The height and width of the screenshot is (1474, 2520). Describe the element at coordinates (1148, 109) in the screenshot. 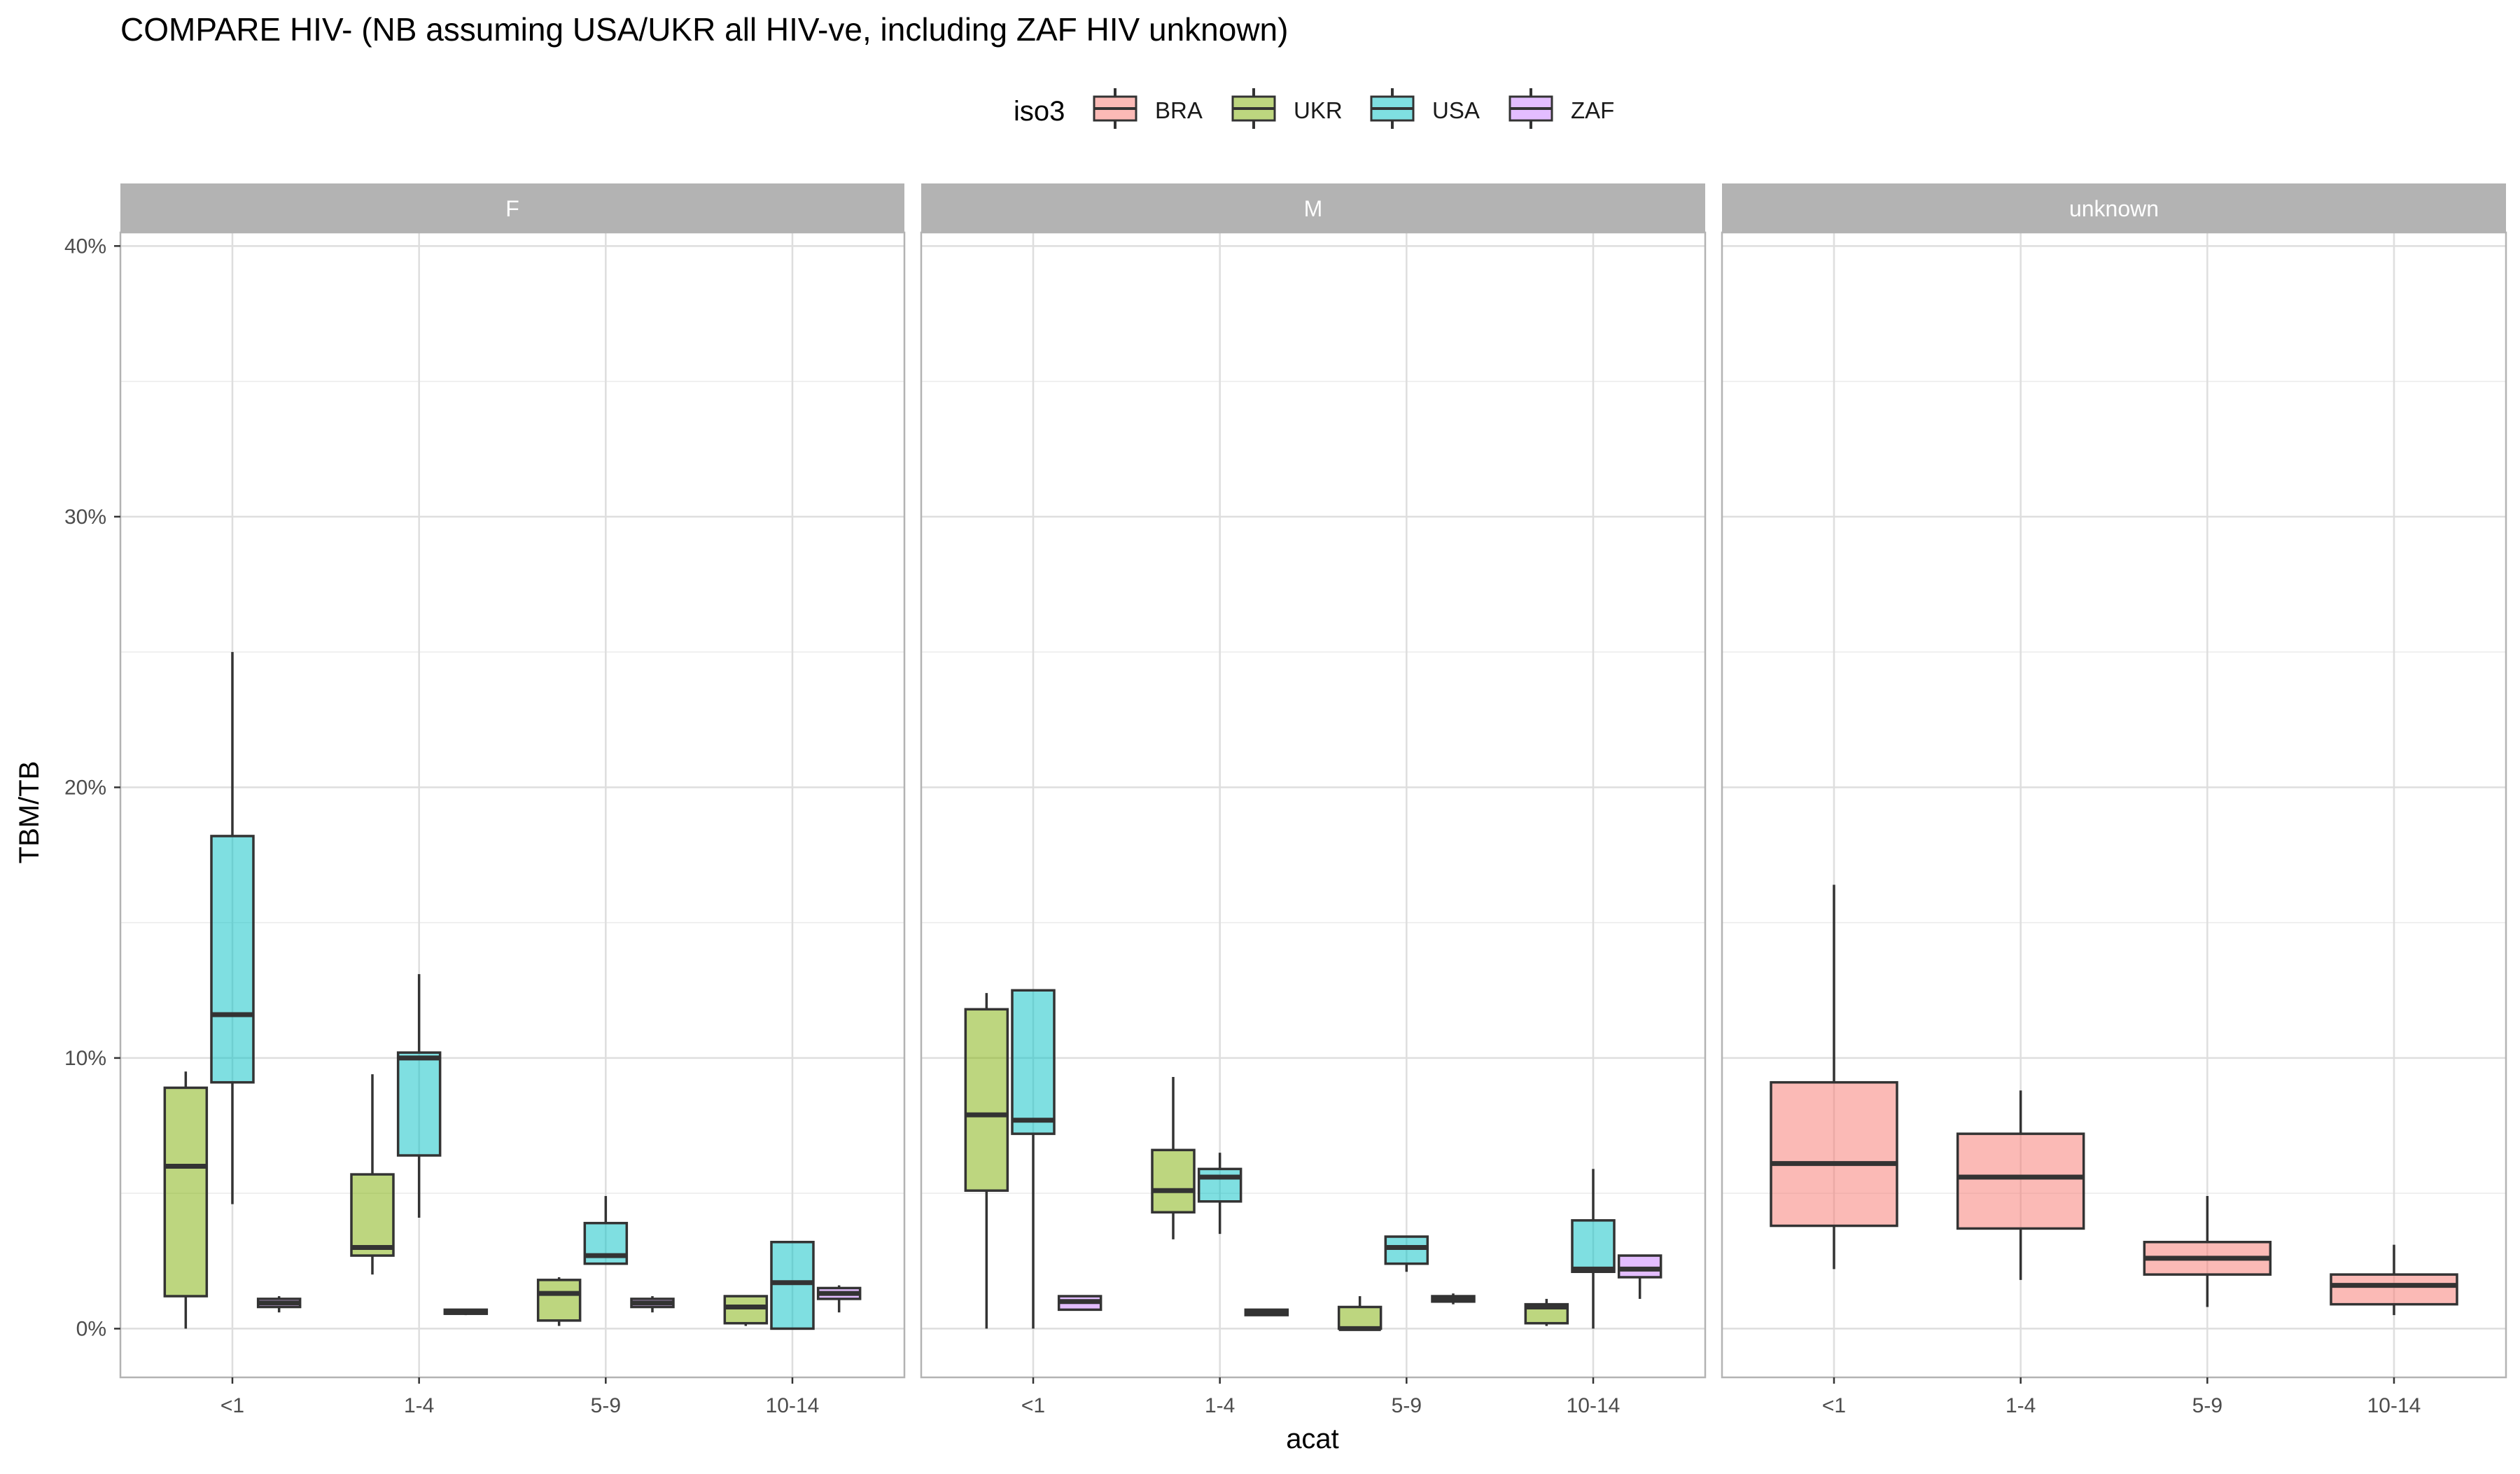

I see `legend-item-bra: BRA` at that location.